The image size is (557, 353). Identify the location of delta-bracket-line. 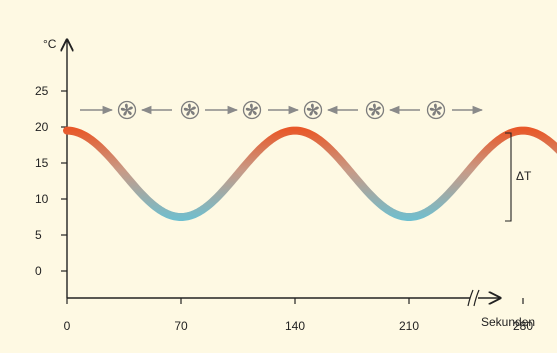
(508, 177).